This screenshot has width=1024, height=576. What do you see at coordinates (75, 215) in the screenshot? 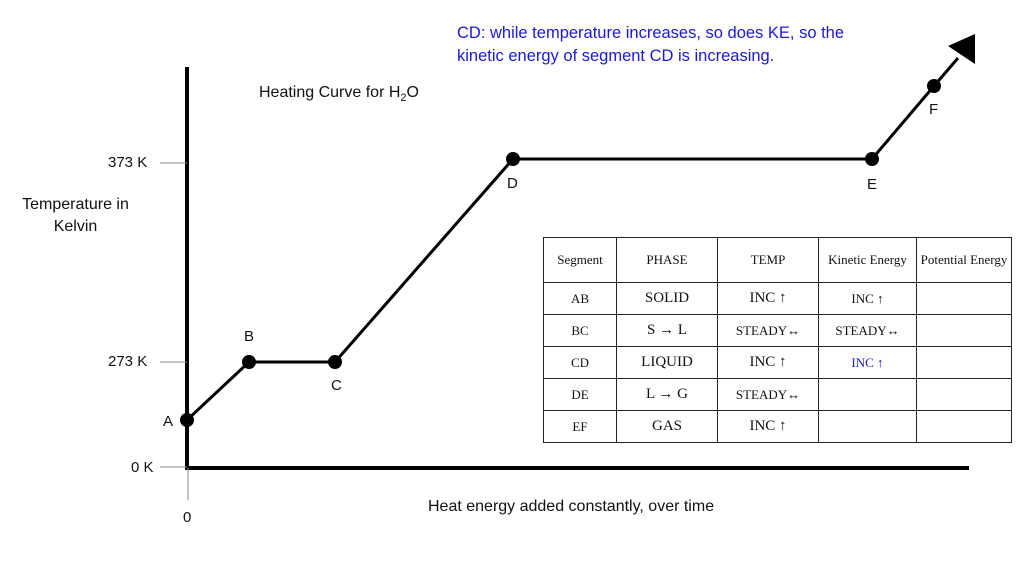
I see `y-axis-label: Temperature in Kelvin` at bounding box center [75, 215].